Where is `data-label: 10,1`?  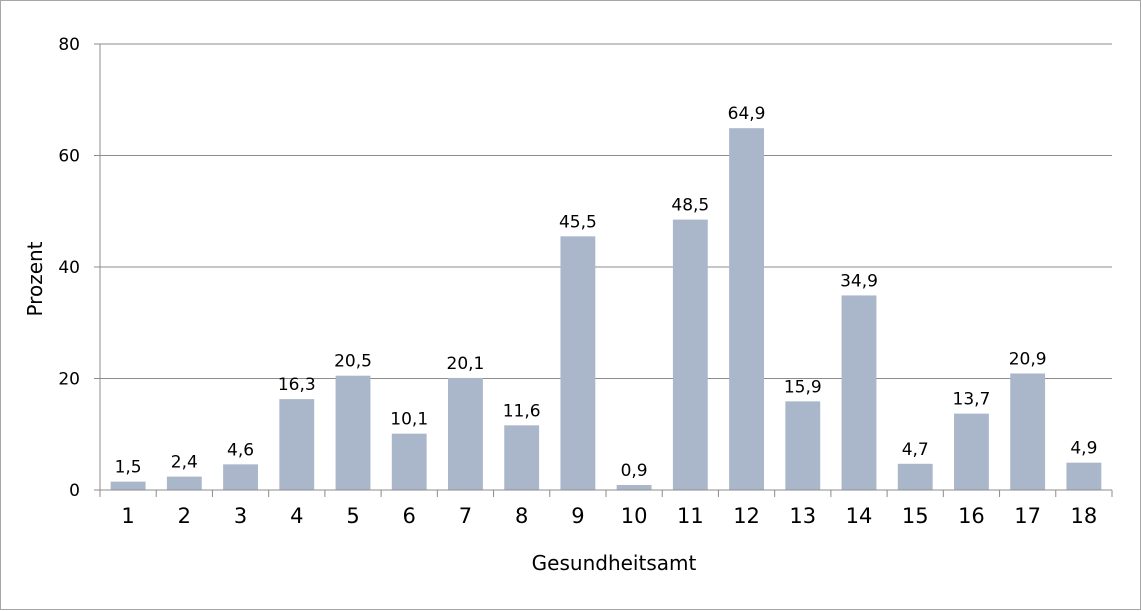
data-label: 10,1 is located at coordinates (409, 420).